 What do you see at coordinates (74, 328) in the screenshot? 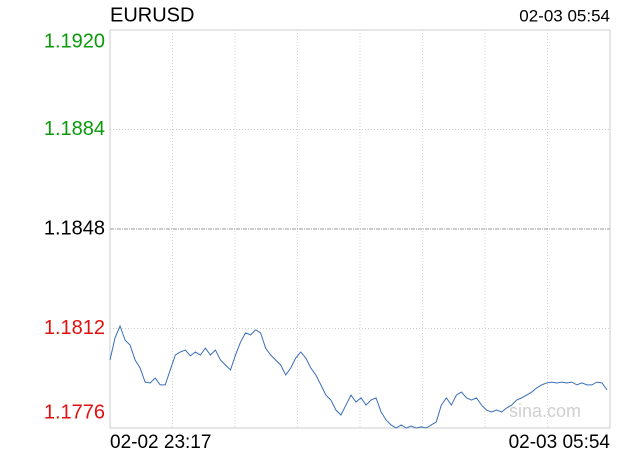
I see `y-tick-label: 1.1812` at bounding box center [74, 328].